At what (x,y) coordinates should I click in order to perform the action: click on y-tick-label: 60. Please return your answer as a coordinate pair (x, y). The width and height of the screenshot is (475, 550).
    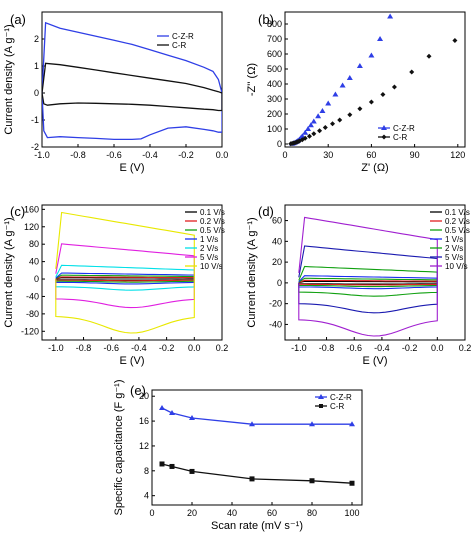
    Looking at the image, I should click on (277, 221).